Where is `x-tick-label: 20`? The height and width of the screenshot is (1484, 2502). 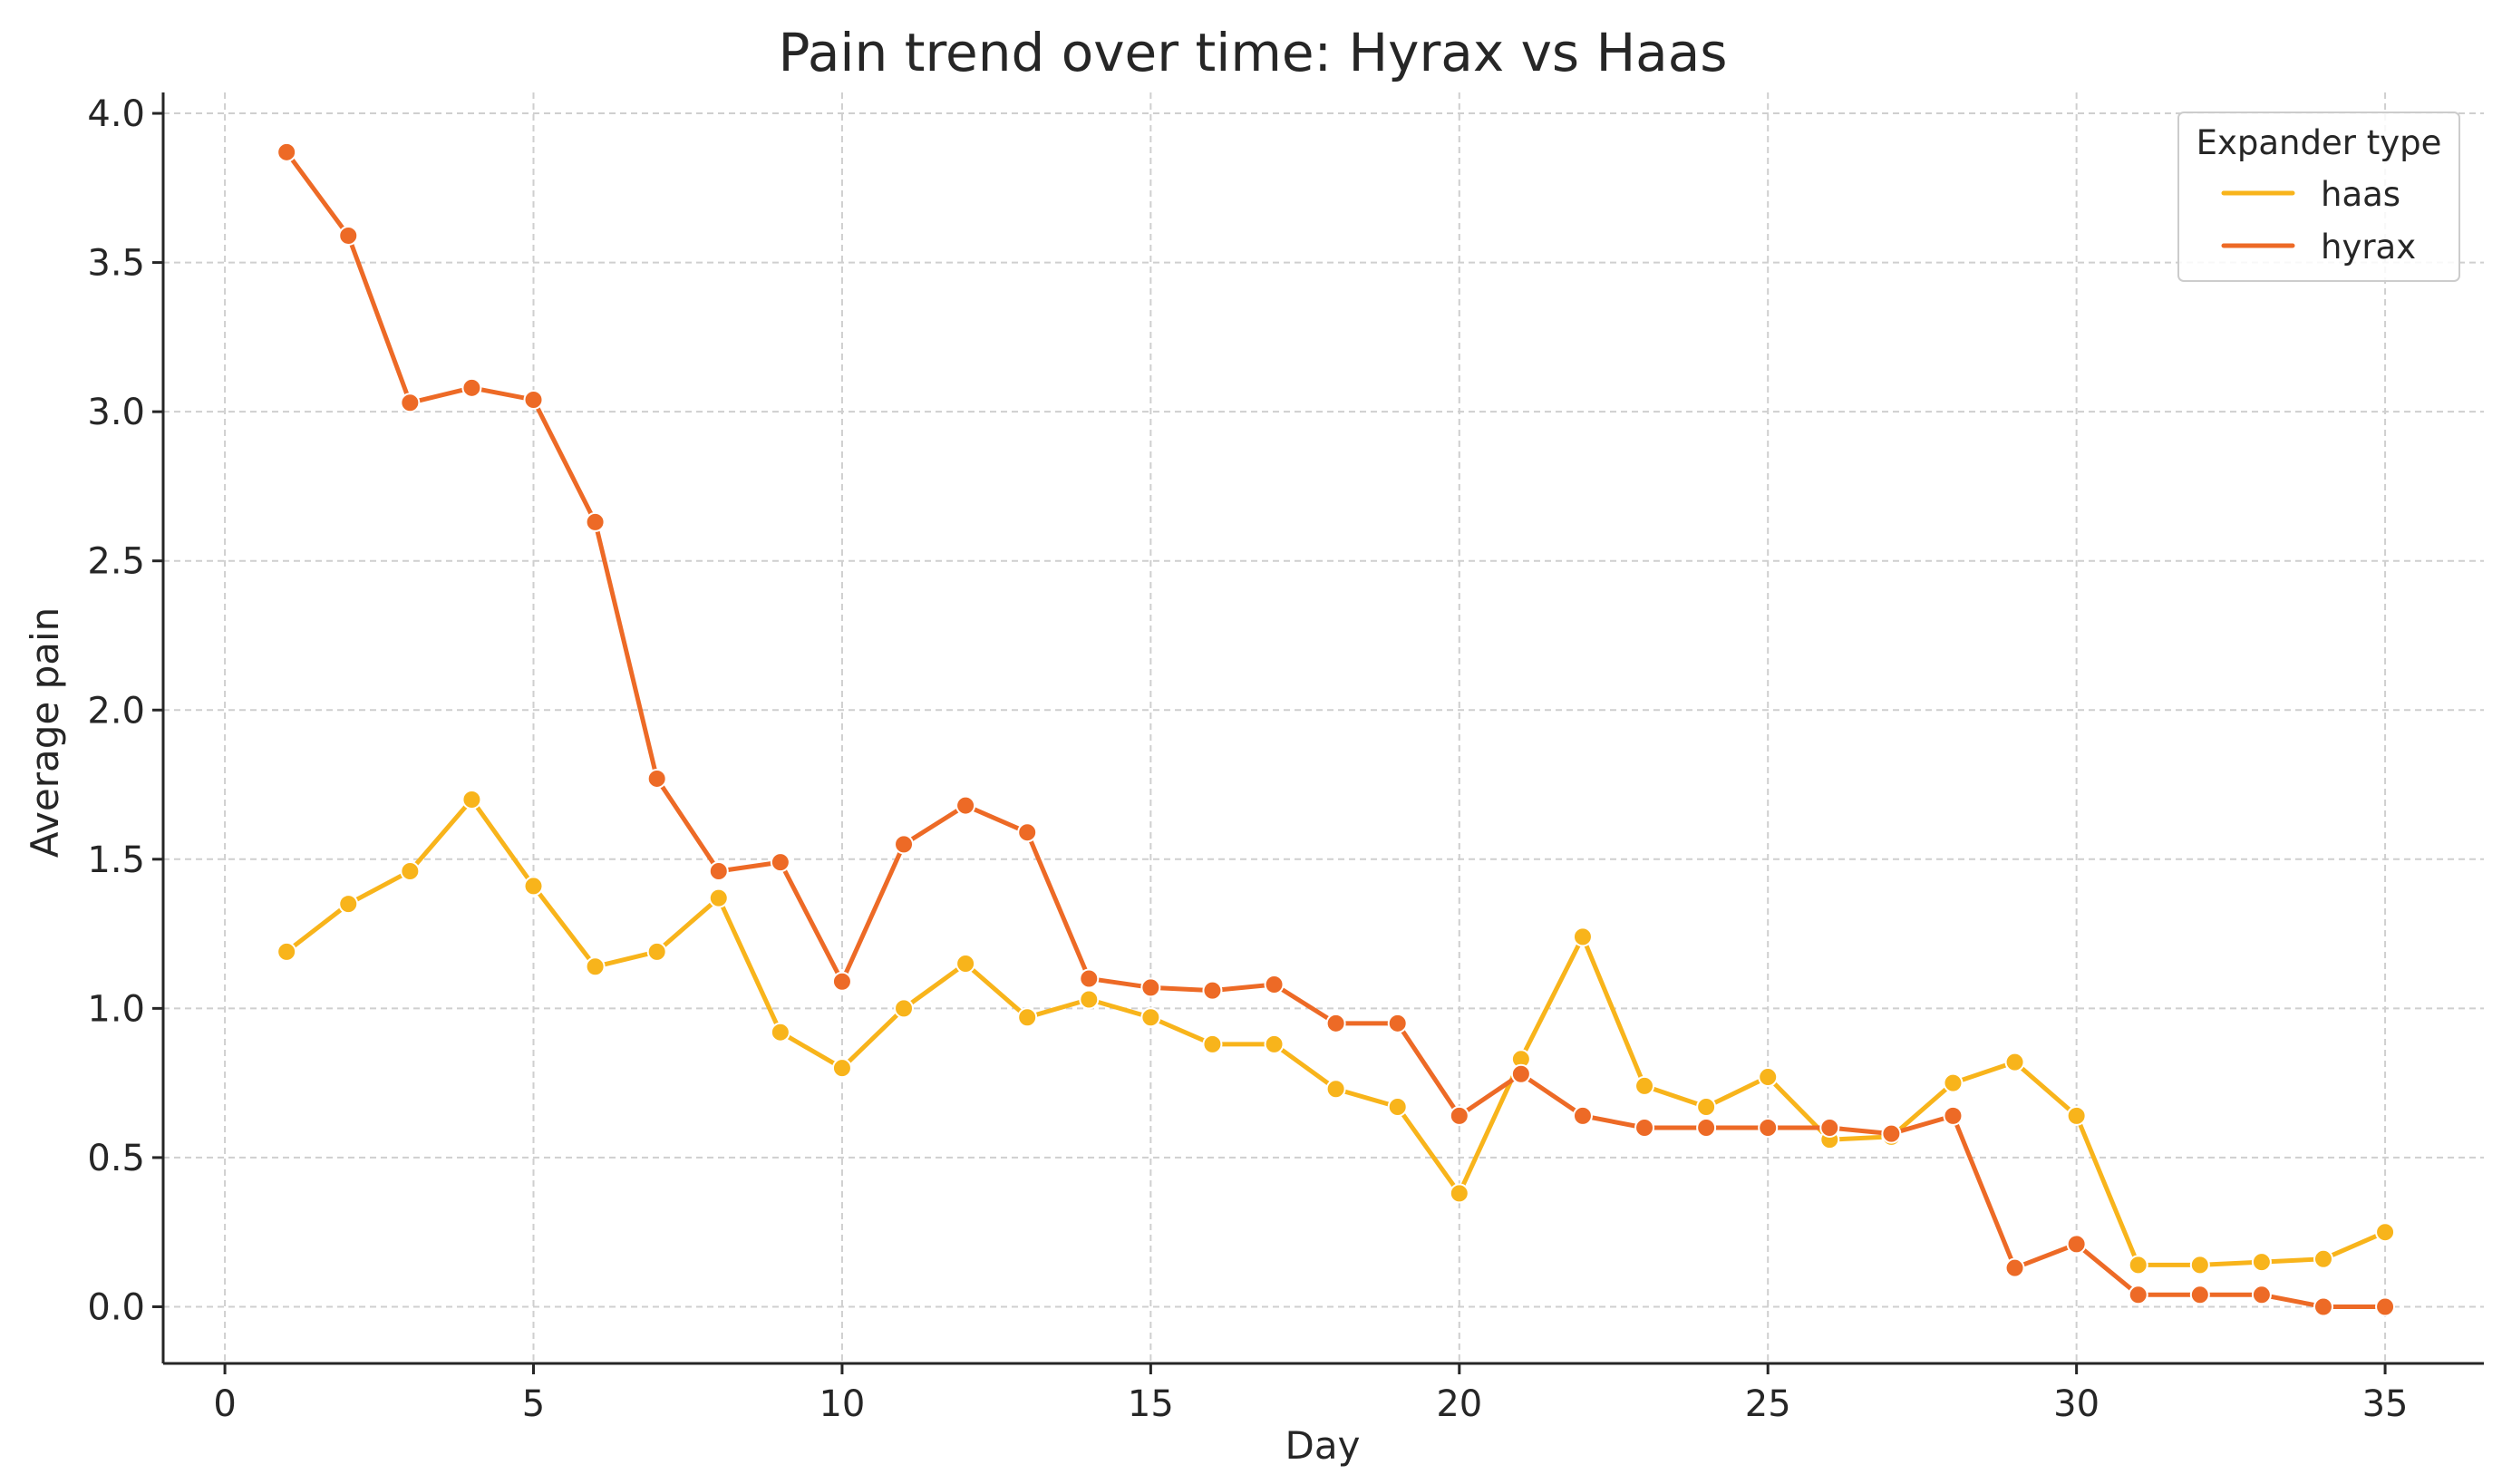 x-tick-label: 20 is located at coordinates (1459, 1404).